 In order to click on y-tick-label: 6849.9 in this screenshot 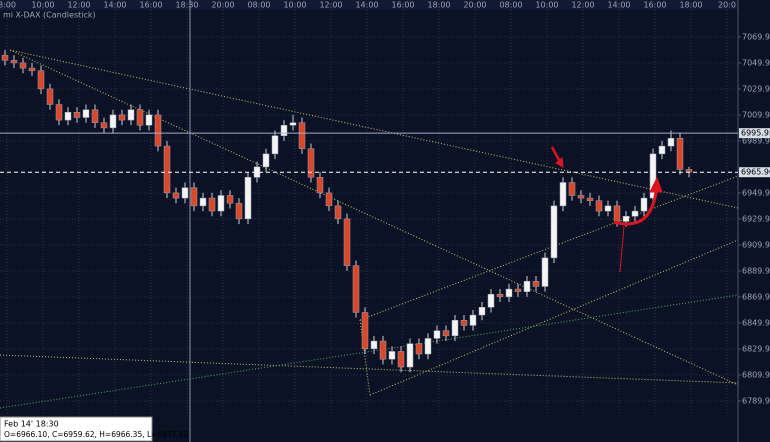, I will do `click(756, 322)`.